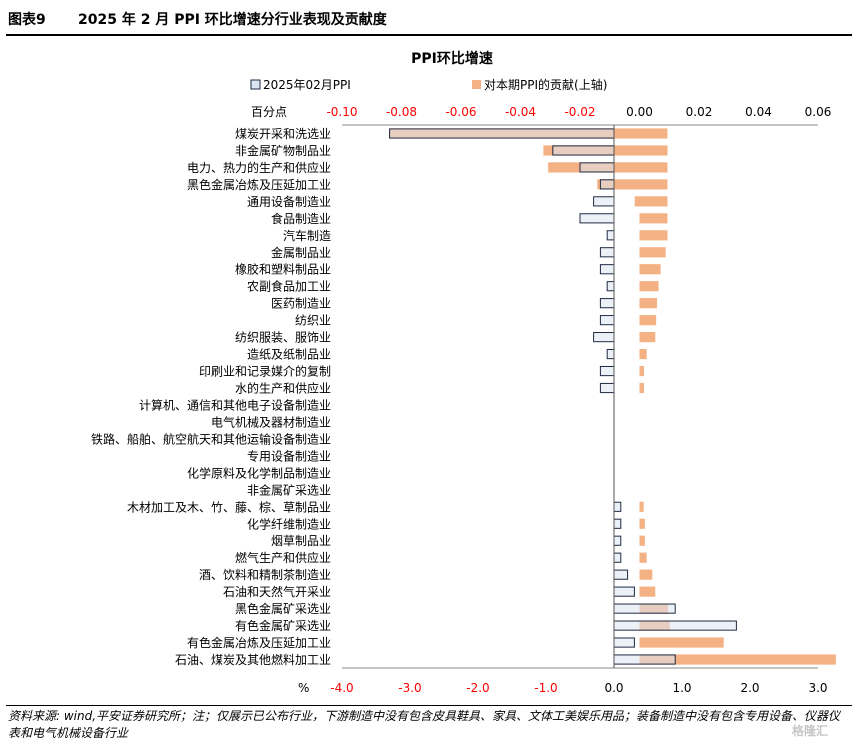 Image resolution: width=858 pixels, height=747 pixels. Describe the element at coordinates (235, 404) in the screenshot. I see `category-label: 计算机、通信和其他电子设备制造业` at that location.